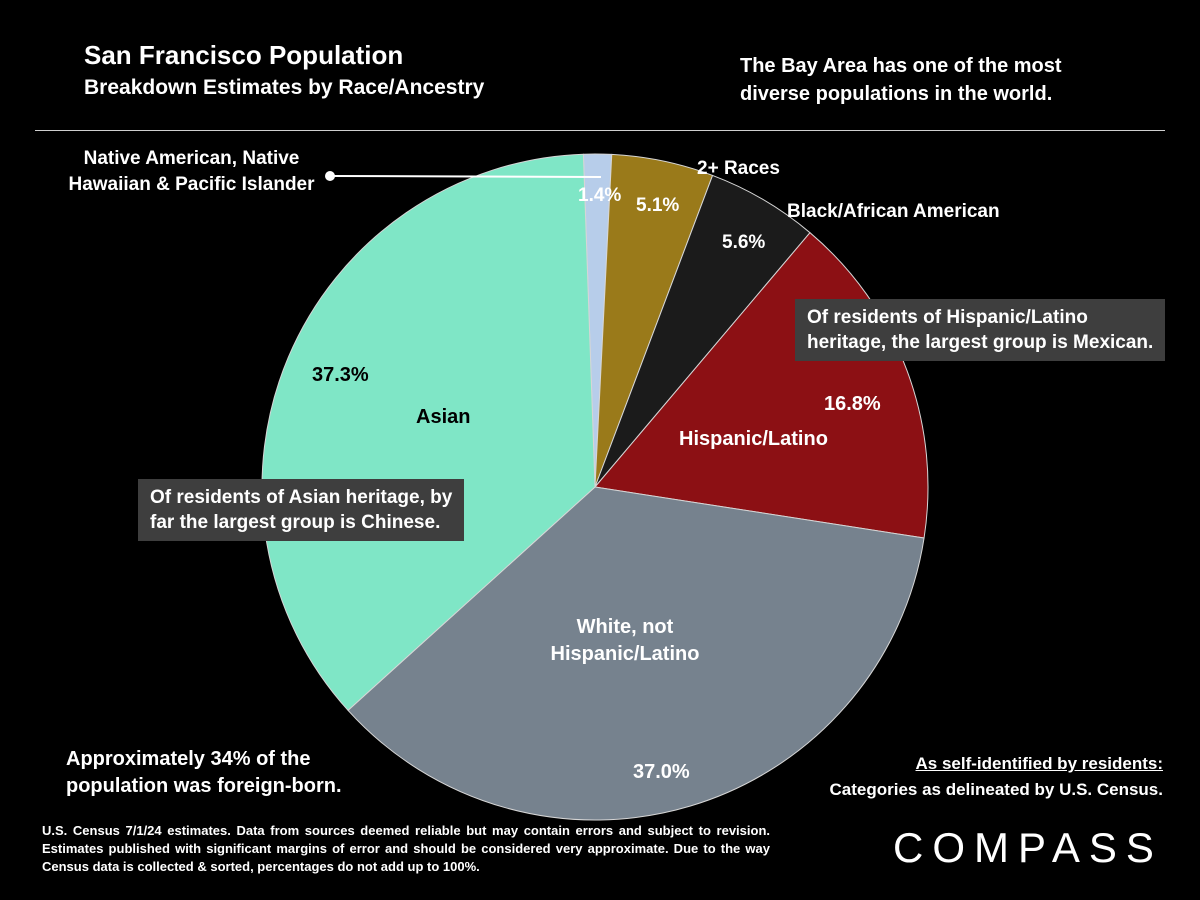 This screenshot has width=1200, height=900. Describe the element at coordinates (295, 522) in the screenshot. I see `annotation-asian-line2: far the largest group is Chinese.` at that location.